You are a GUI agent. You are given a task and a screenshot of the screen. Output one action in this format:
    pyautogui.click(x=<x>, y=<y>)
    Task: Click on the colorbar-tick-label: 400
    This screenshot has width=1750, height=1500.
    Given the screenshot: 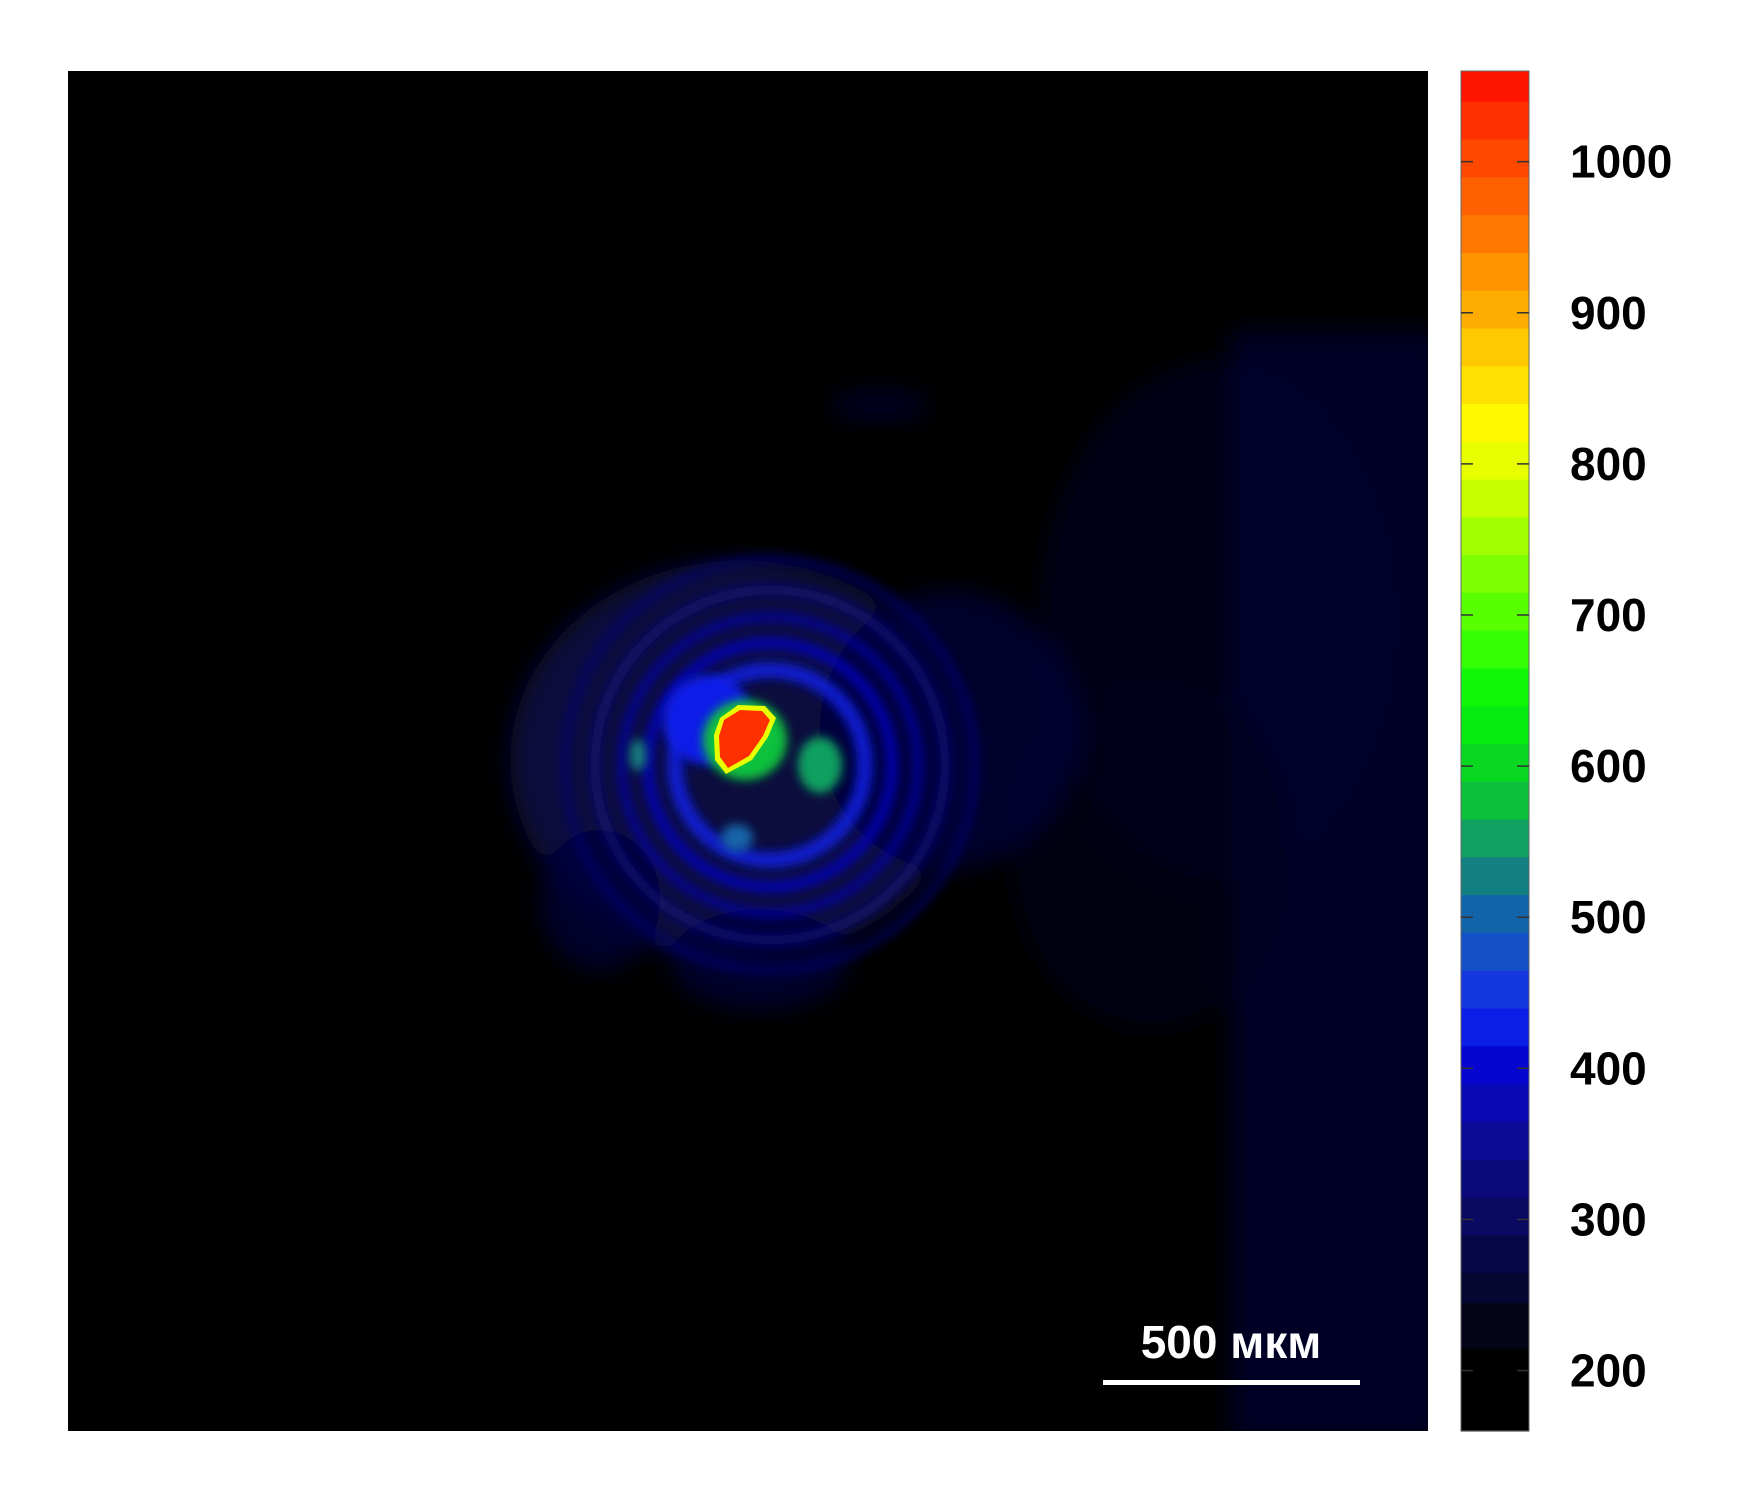 What is the action you would take?
    pyautogui.click(x=1608, y=1068)
    